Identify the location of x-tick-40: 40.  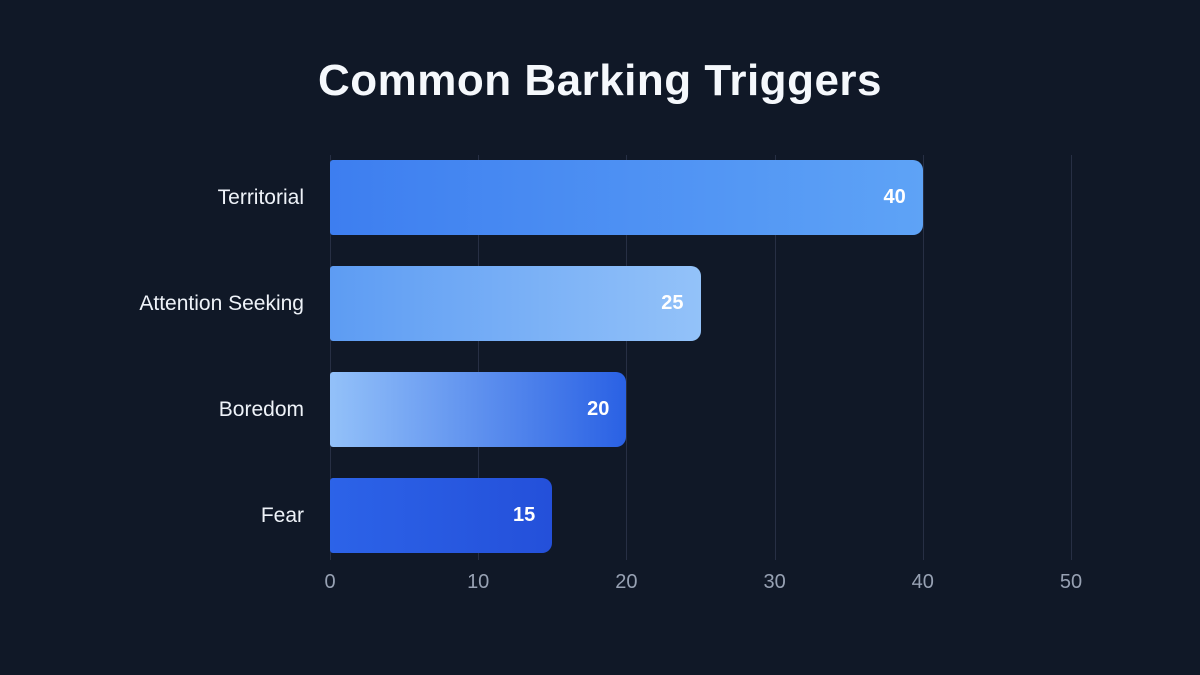
(922, 582).